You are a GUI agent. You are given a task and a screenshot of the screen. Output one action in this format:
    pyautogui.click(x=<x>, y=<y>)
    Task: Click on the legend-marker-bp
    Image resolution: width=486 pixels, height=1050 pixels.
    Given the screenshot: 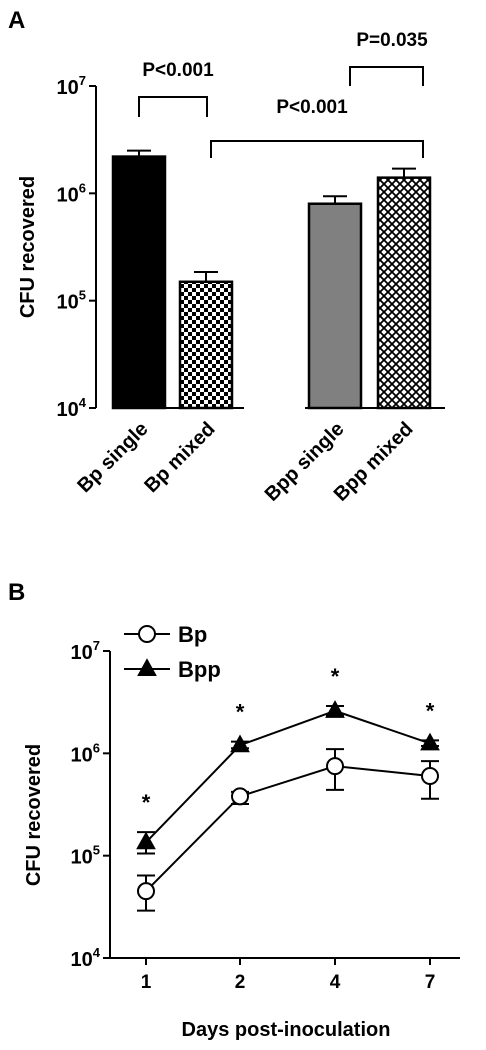 What is the action you would take?
    pyautogui.click(x=147, y=634)
    